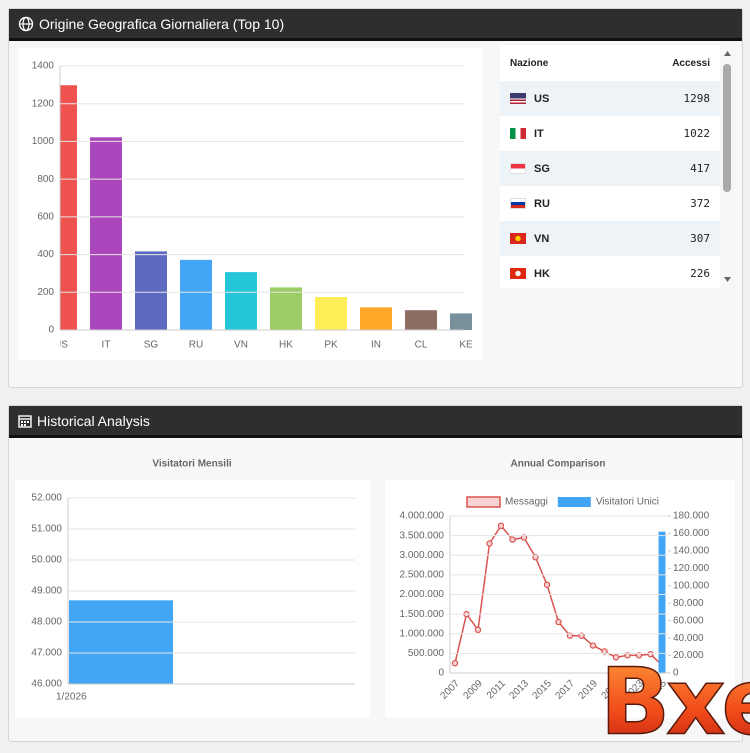 This screenshot has height=753, width=750. I want to click on y-tick-label: 1200, so click(43, 103).